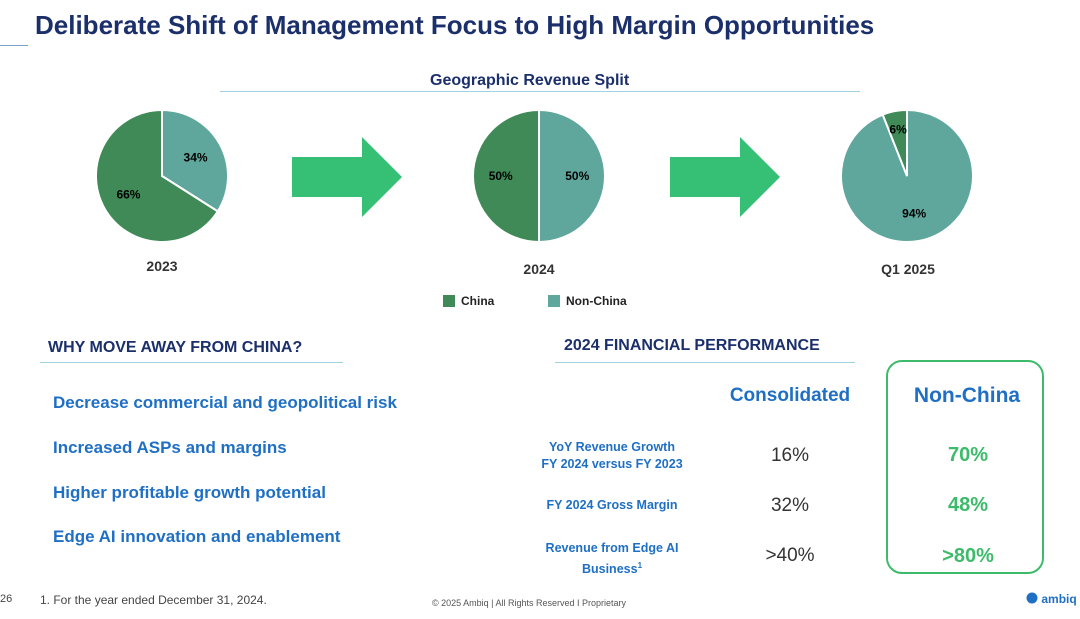 This screenshot has width=1080, height=619. I want to click on column-header-consolidated: Consolidated, so click(790, 395).